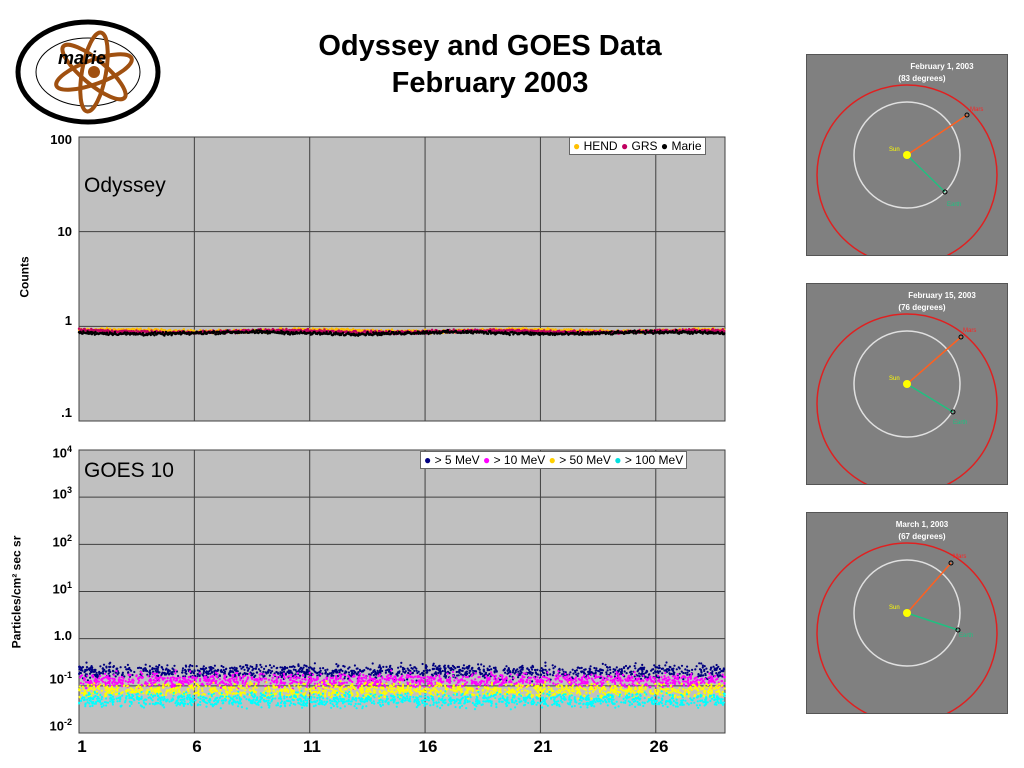  Describe the element at coordinates (82, 58) in the screenshot. I see `logo-word: marie` at that location.